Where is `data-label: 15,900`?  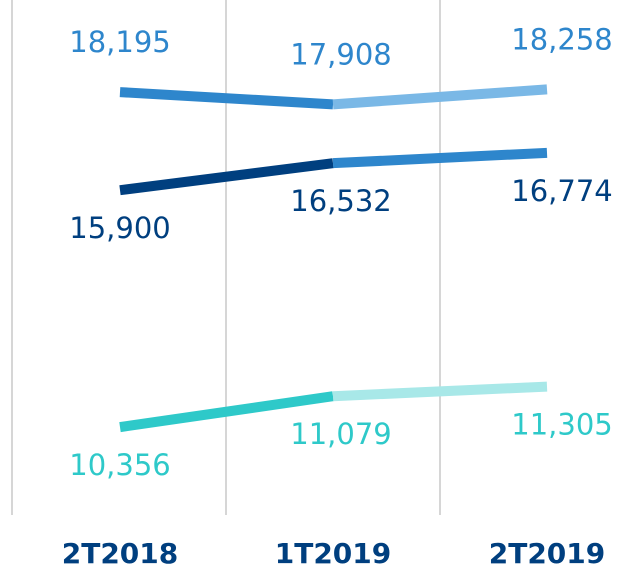 data-label: 15,900 is located at coordinates (119, 228).